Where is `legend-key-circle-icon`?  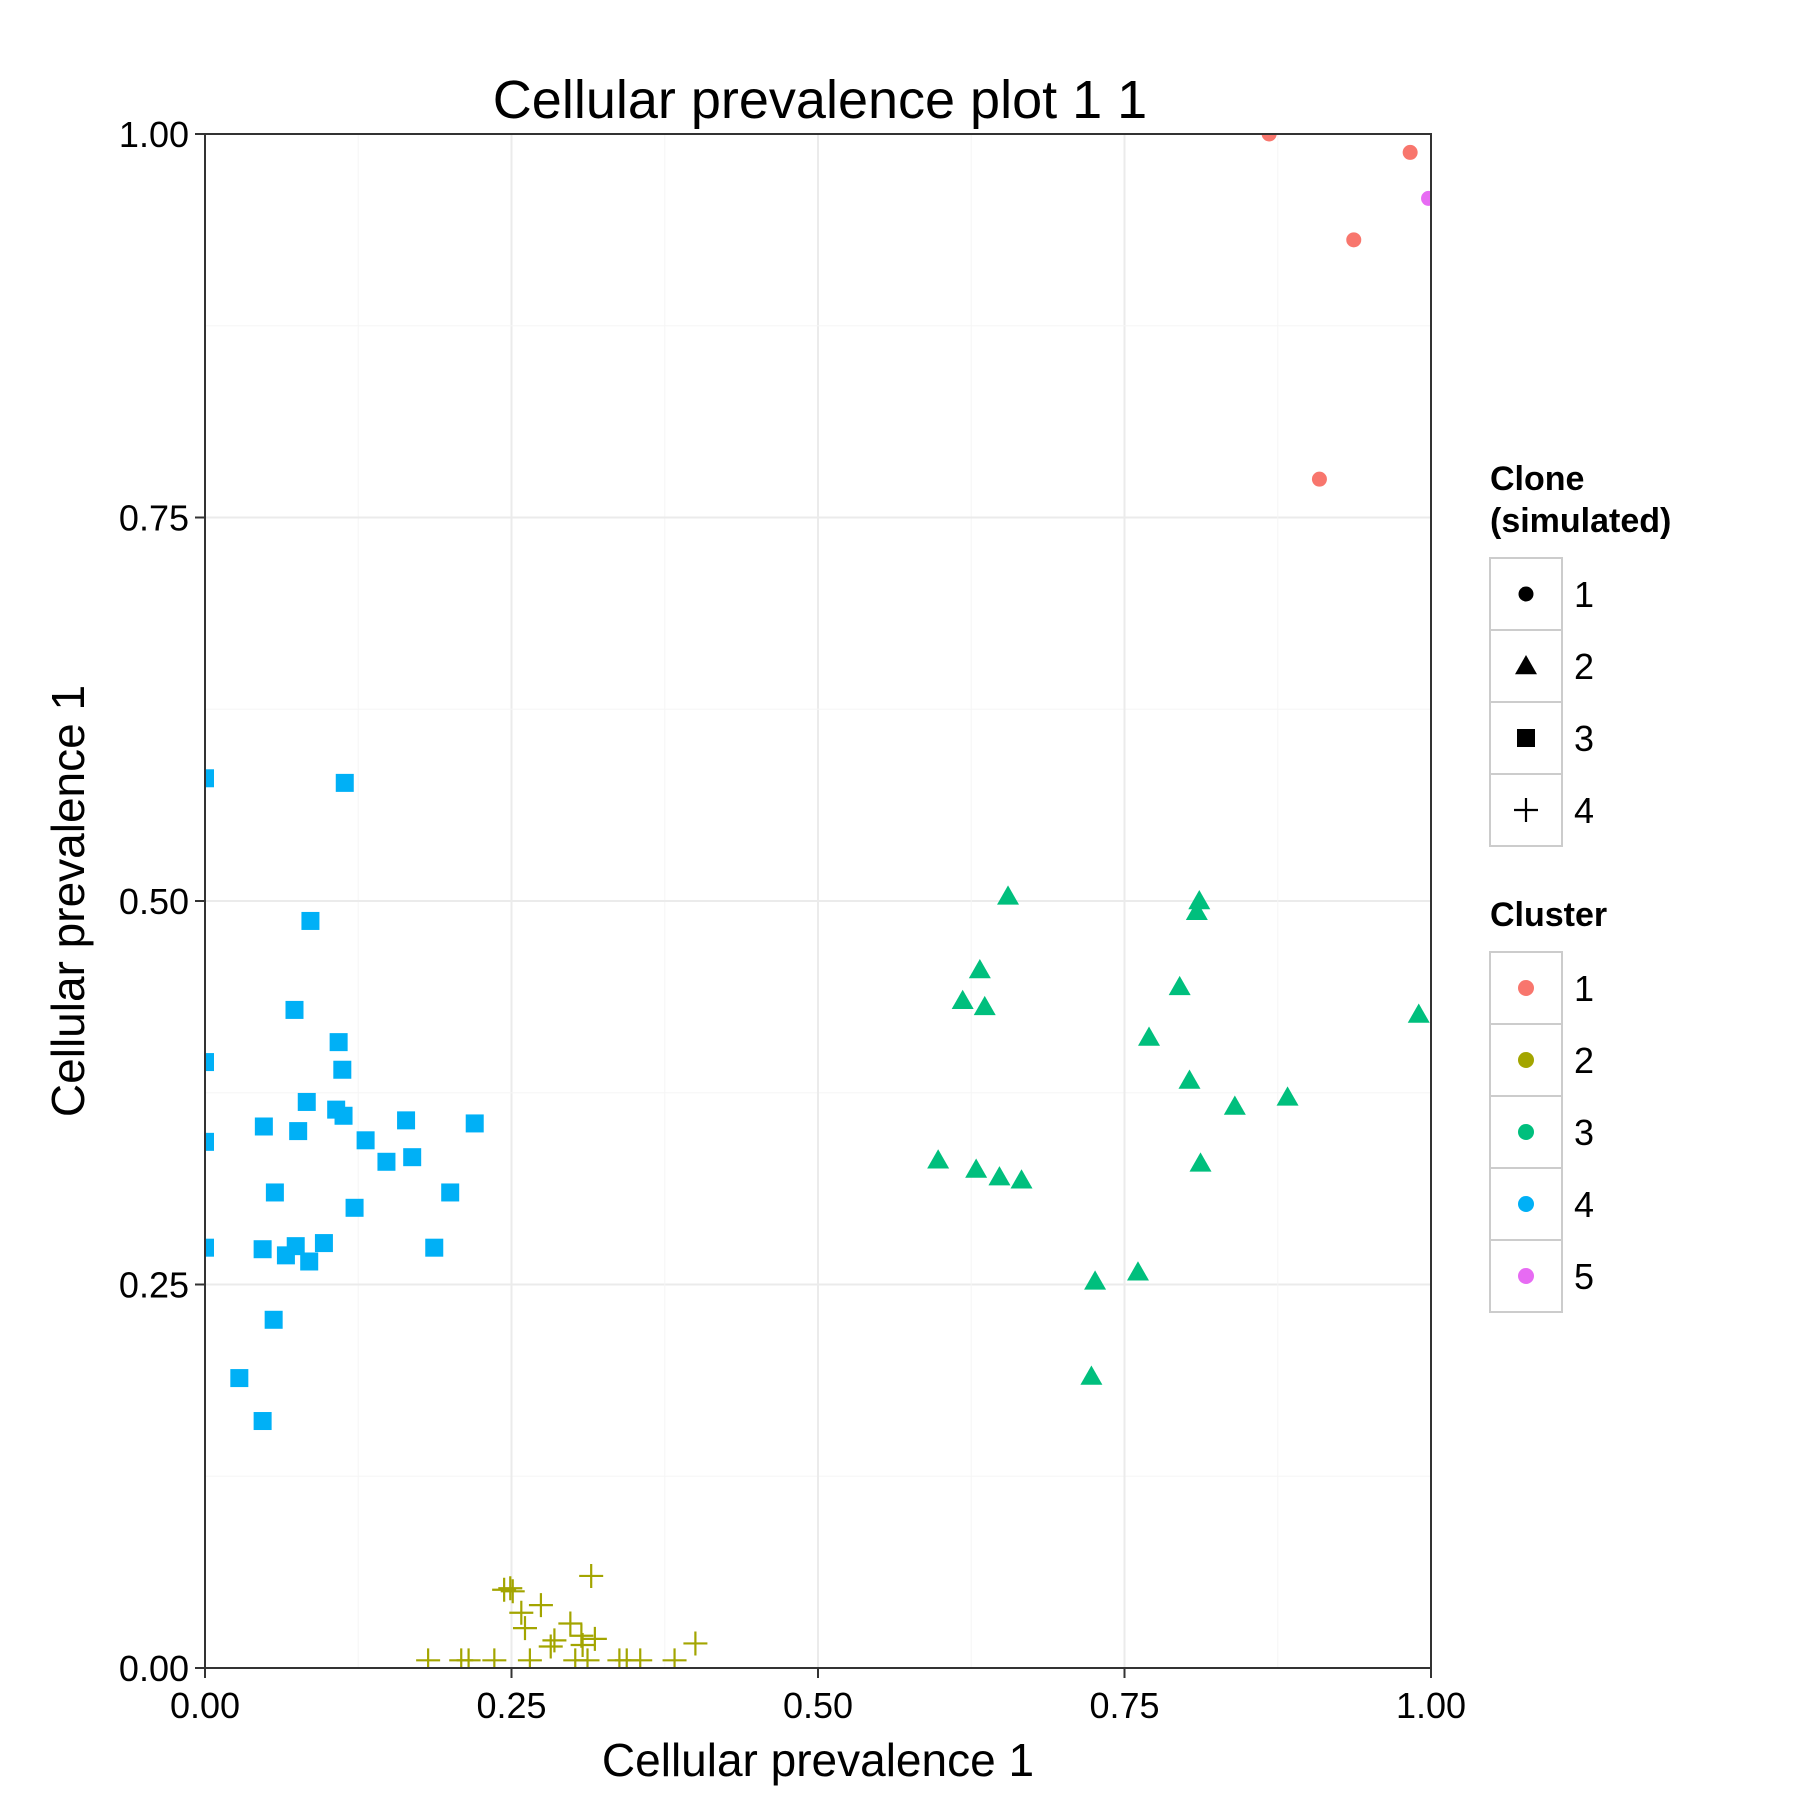
legend-key-circle-icon is located at coordinates (1526, 594).